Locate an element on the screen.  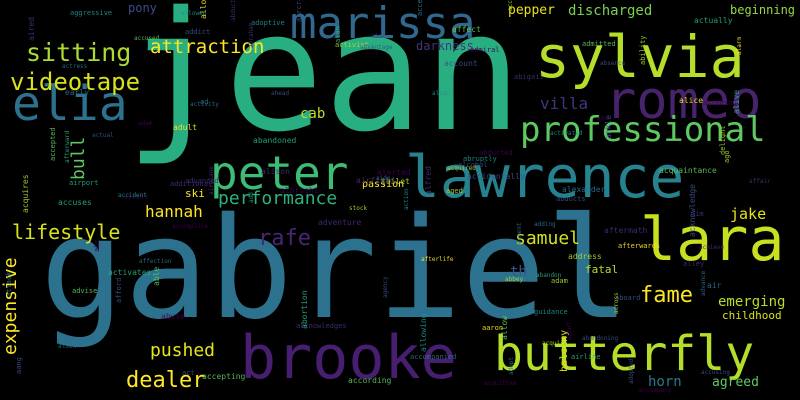
small-word: airport is located at coordinates (84, 183).